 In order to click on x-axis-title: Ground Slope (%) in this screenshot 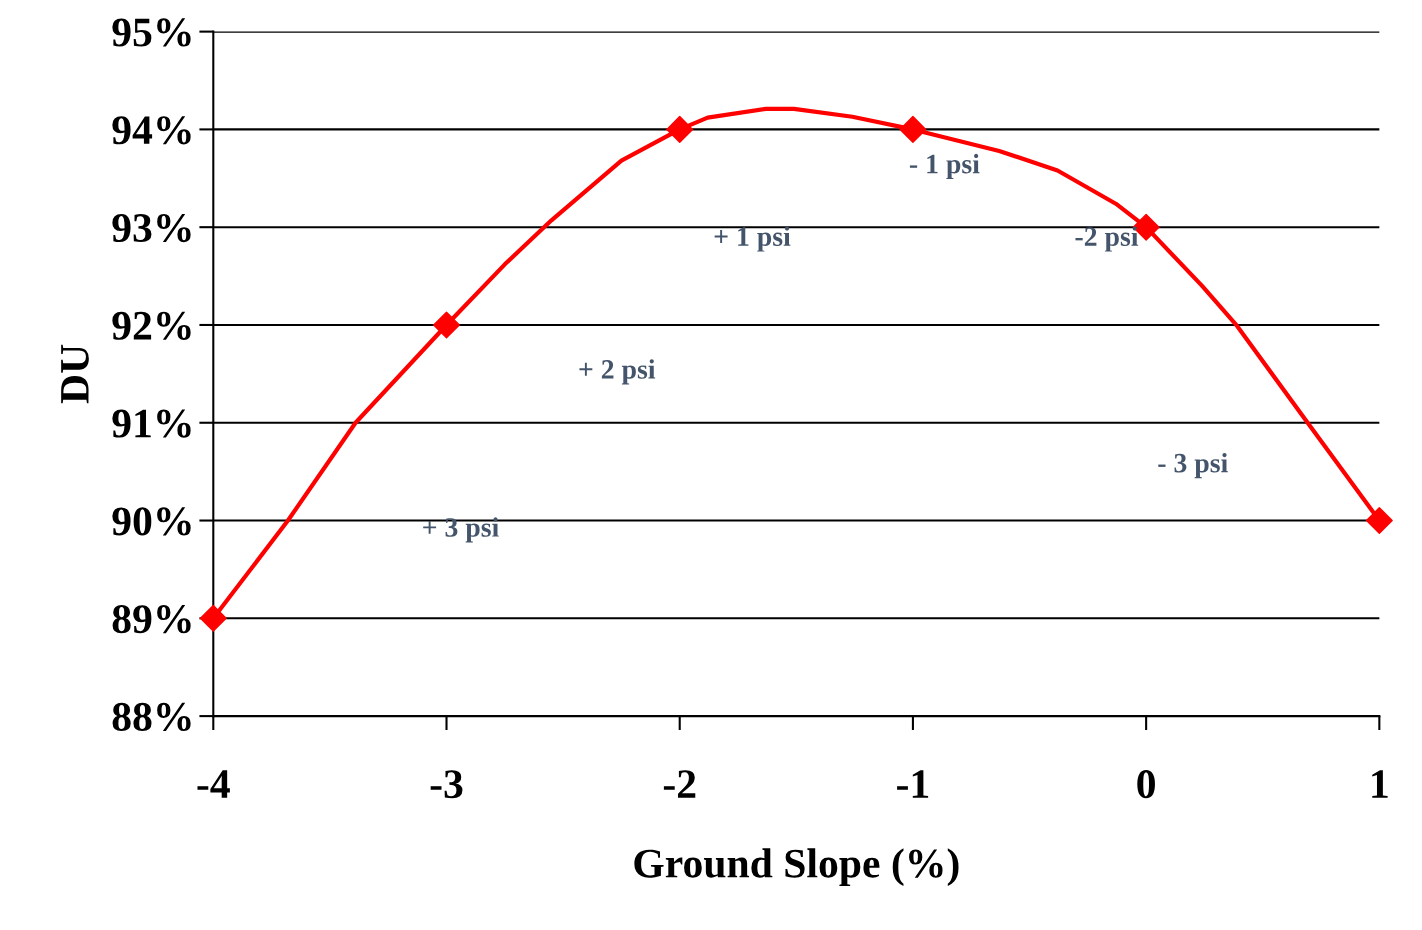, I will do `click(796, 867)`.